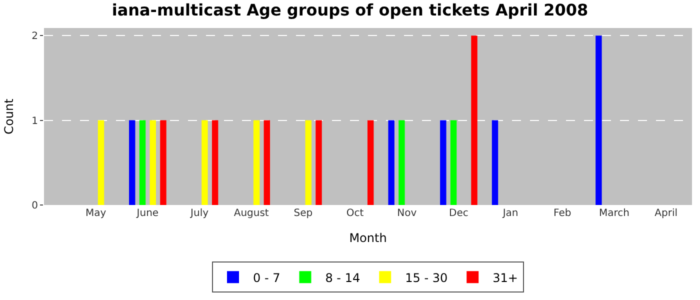 This screenshot has height=300, width=700. Describe the element at coordinates (95, 213) in the screenshot. I see `x-tick-label: May` at that location.